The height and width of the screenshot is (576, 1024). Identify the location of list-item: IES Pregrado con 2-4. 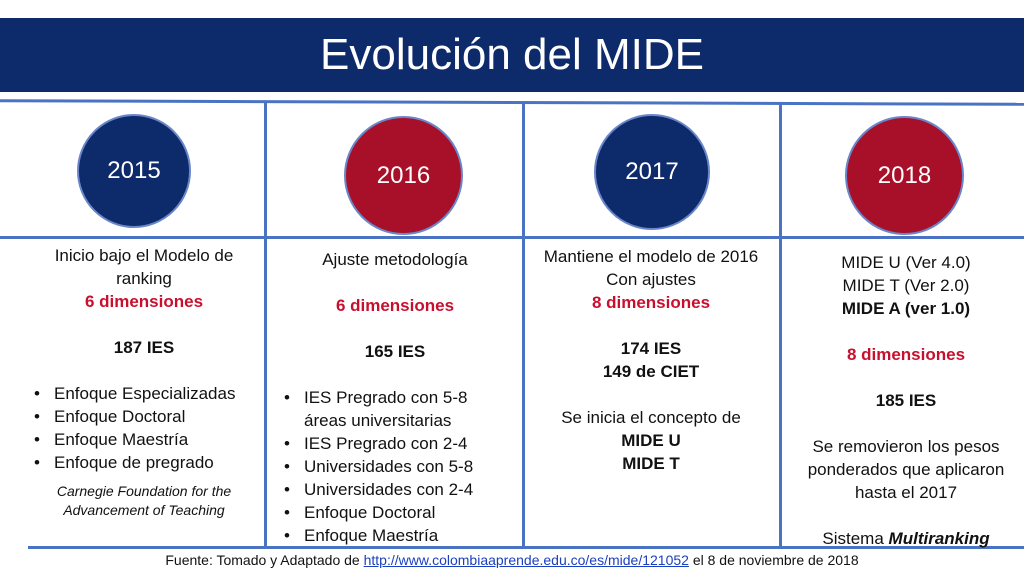
(400, 443).